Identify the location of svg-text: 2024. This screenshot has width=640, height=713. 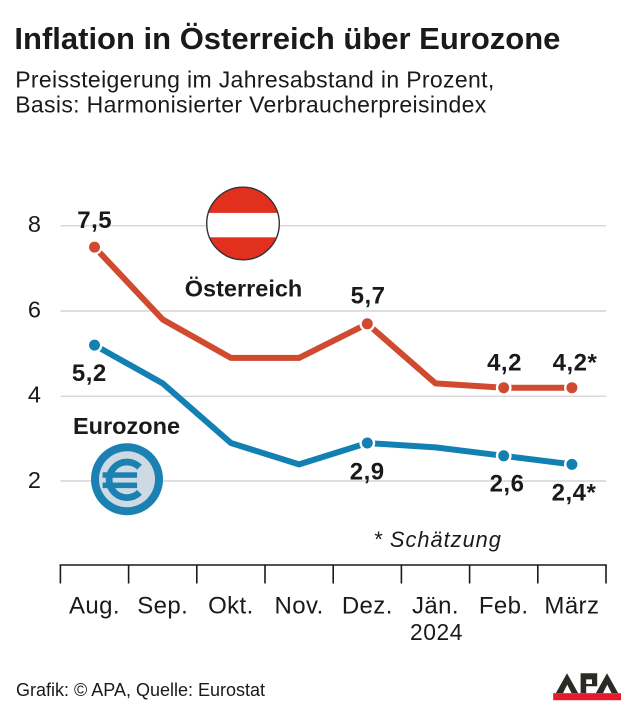
(436, 632).